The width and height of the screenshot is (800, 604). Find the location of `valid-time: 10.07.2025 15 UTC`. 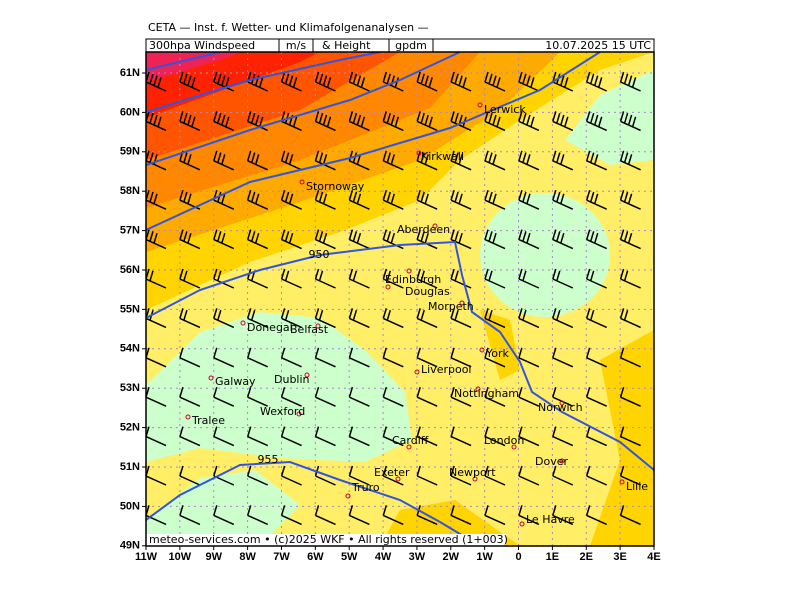

valid-time: 10.07.2025 15 UTC is located at coordinates (598, 45).